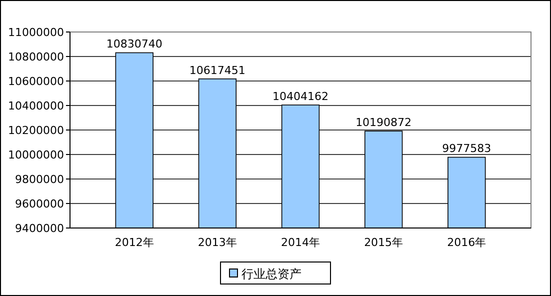 The width and height of the screenshot is (551, 296). What do you see at coordinates (384, 123) in the screenshot?
I see `data-label: 10190872` at bounding box center [384, 123].